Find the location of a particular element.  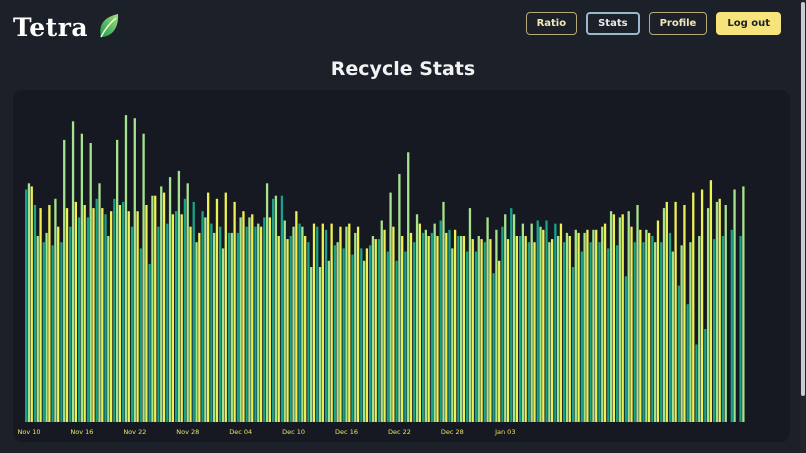

x-tick-label: Nov 10 is located at coordinates (28, 432).